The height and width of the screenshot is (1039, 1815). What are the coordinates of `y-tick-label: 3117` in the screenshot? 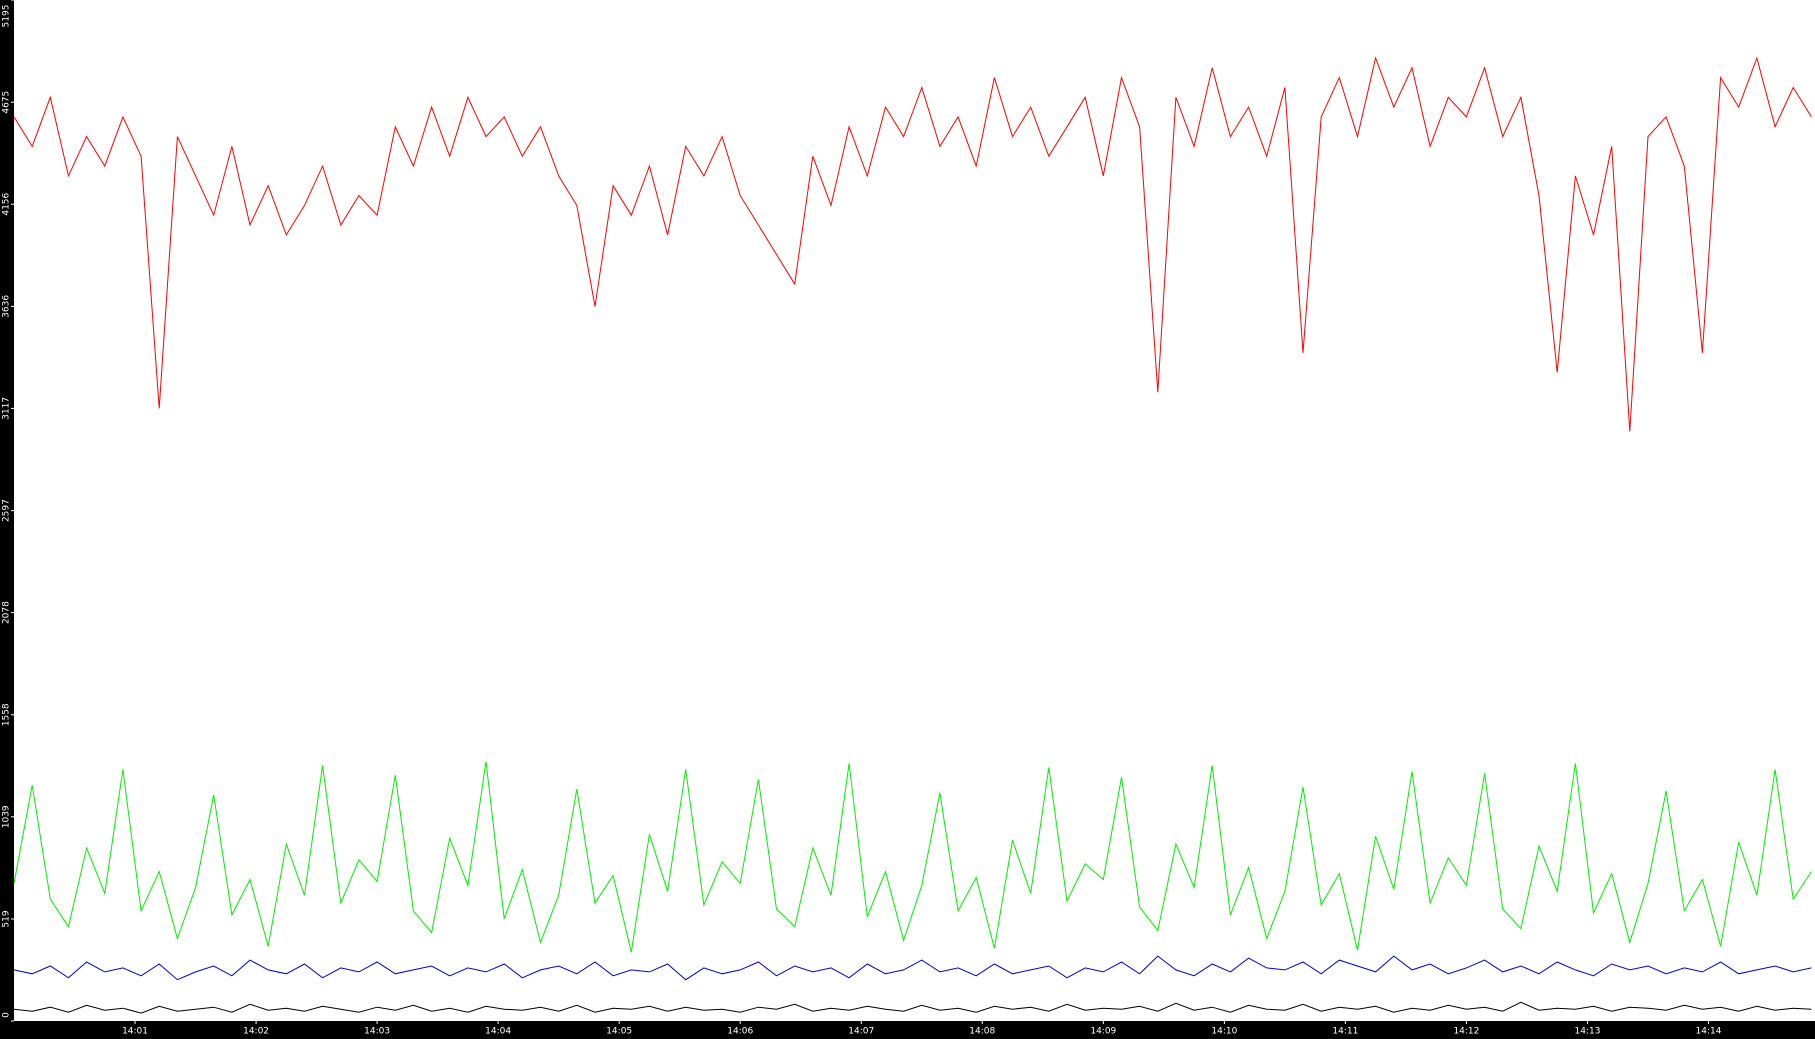 It's located at (7, 408).